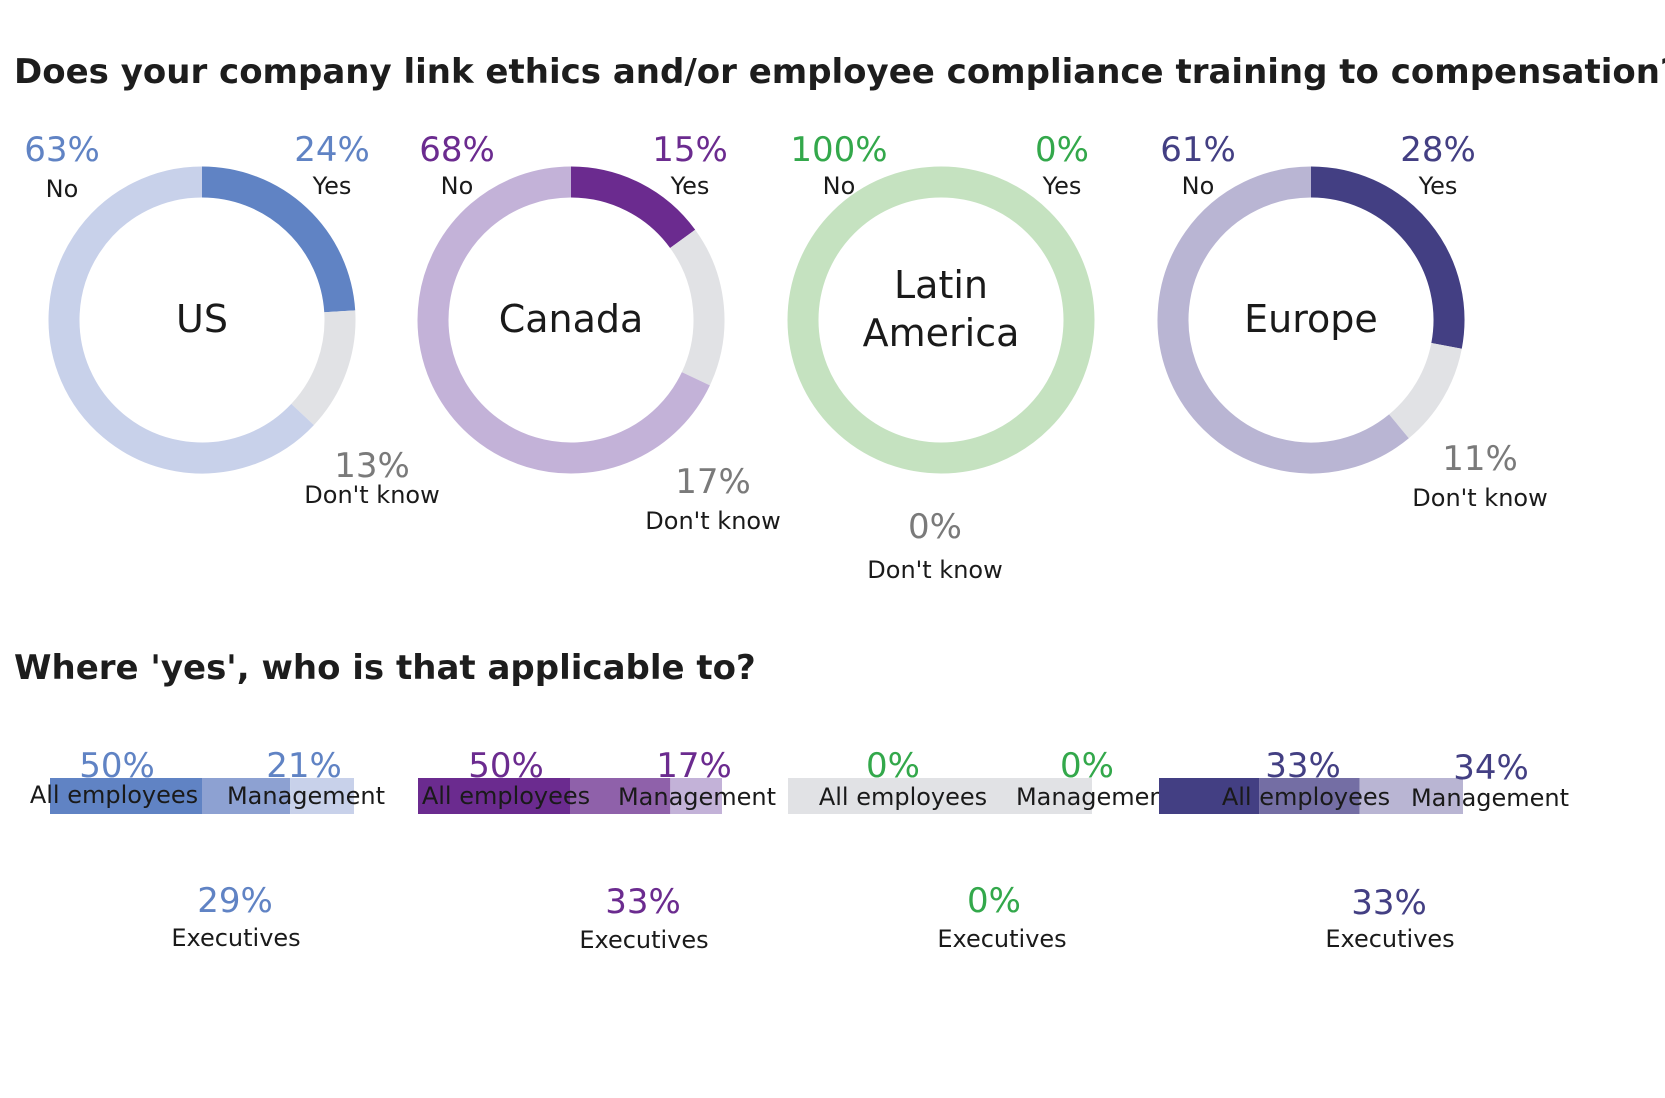 The image size is (1665, 1098). Describe the element at coordinates (235, 901) in the screenshot. I see `bar-percent-label: 29%` at that location.